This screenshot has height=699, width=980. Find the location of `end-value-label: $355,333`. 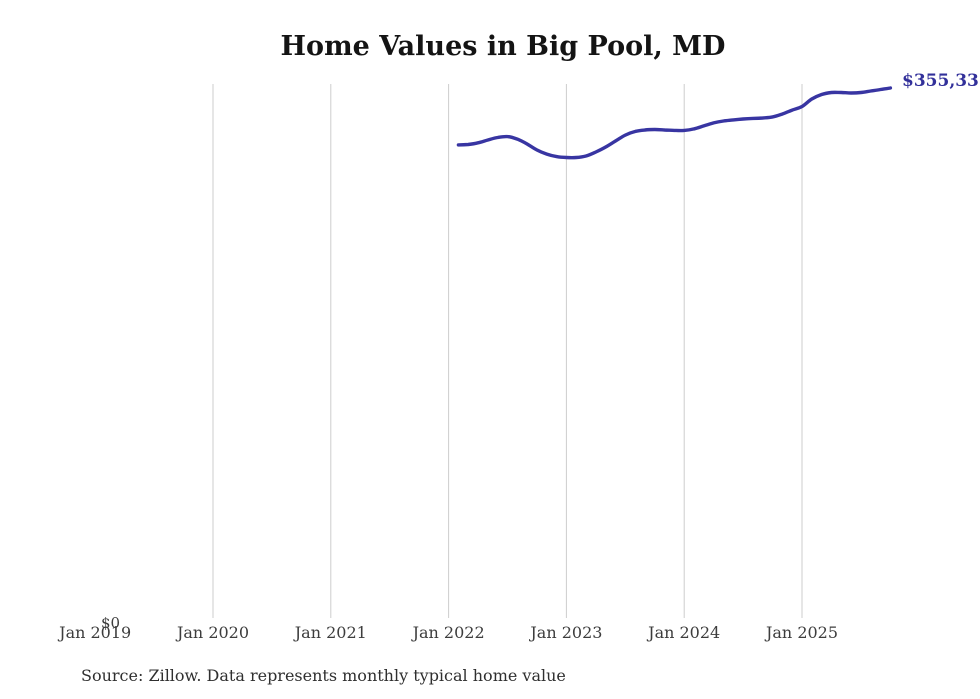

end-value-label: $355,333 is located at coordinates (941, 81).